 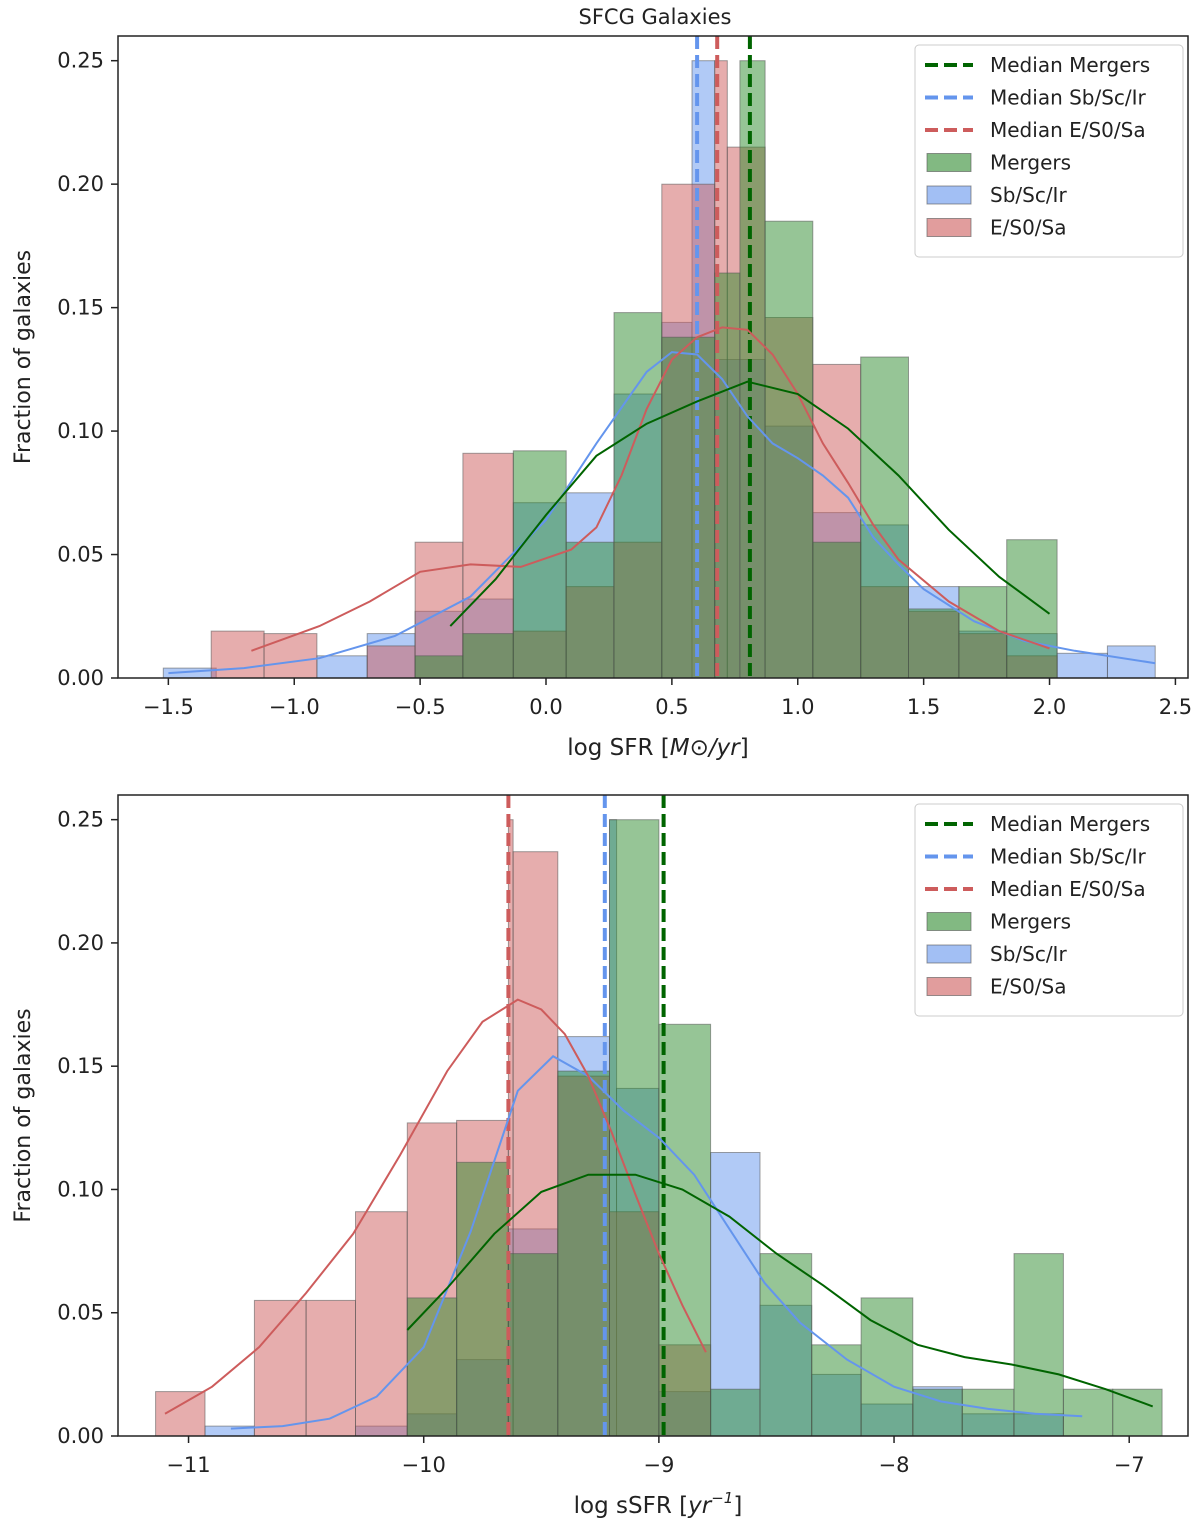 What do you see at coordinates (420, 707) in the screenshot?
I see `x-tick-label: −0.5` at bounding box center [420, 707].